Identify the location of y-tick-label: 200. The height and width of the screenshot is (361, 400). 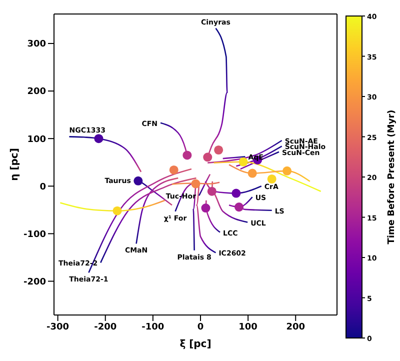
(36, 92).